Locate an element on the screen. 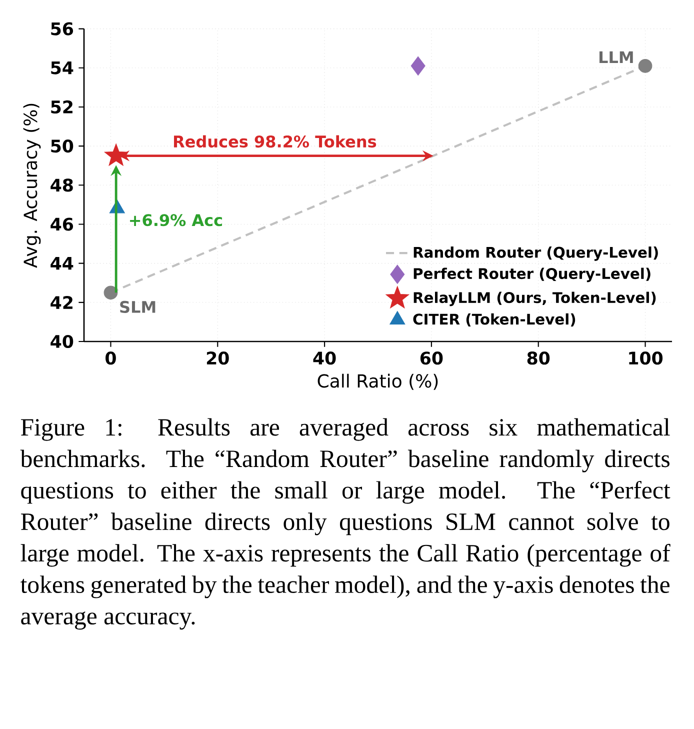 The width and height of the screenshot is (694, 729). y-tick-label: 44 is located at coordinates (62, 263).